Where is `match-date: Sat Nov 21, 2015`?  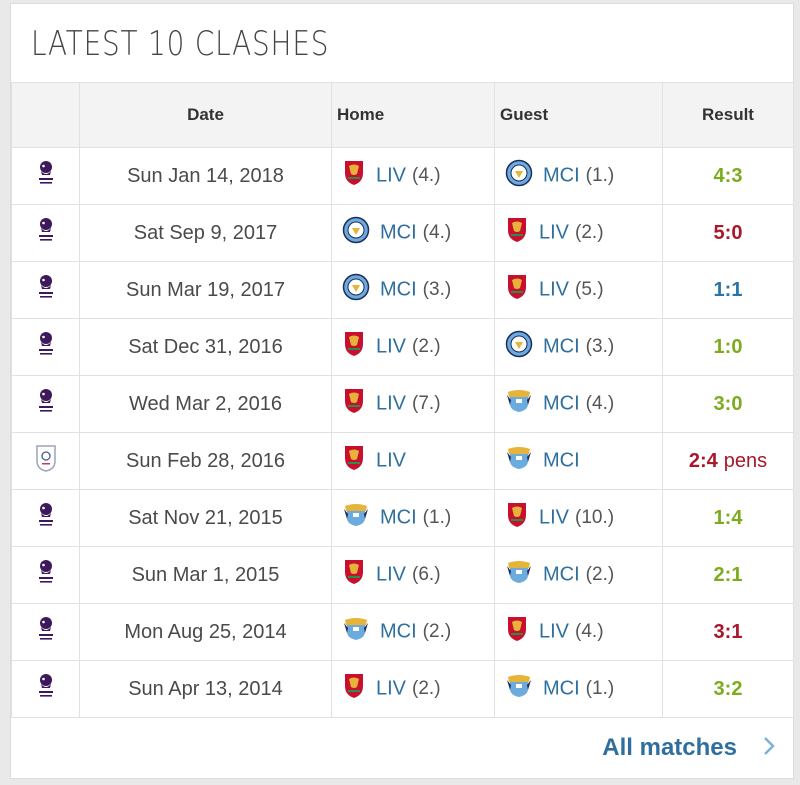 match-date: Sat Nov 21, 2015 is located at coordinates (205, 518).